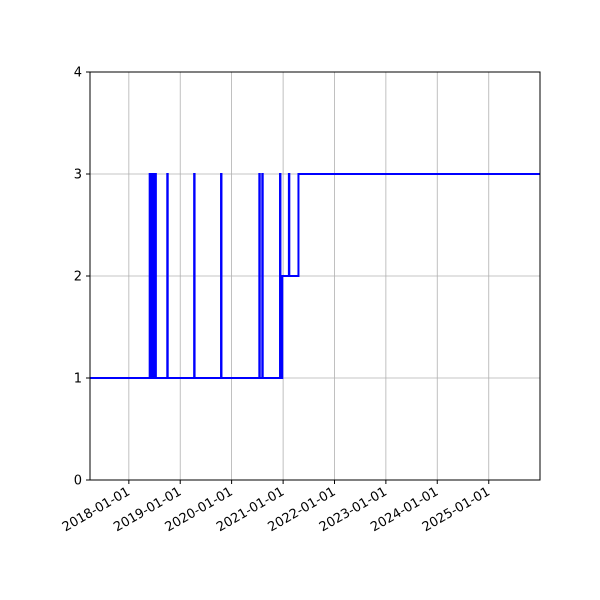 The height and width of the screenshot is (600, 600). What do you see at coordinates (78, 73) in the screenshot?
I see `y-tick-label: 4` at bounding box center [78, 73].